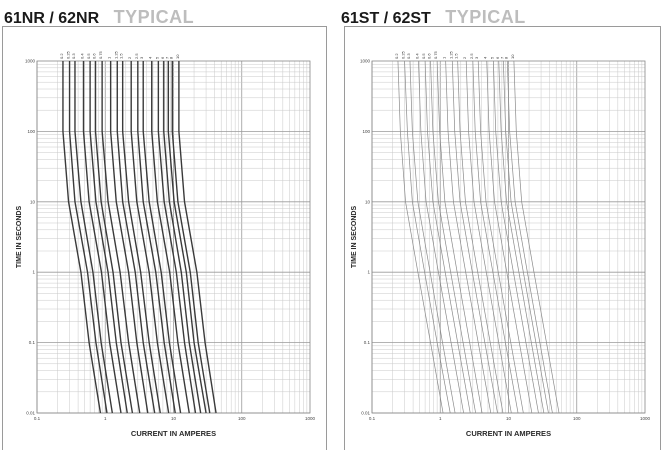 The width and height of the screenshot is (661, 450). I want to click on curve-rating-label: 0.5, so click(88, 56).